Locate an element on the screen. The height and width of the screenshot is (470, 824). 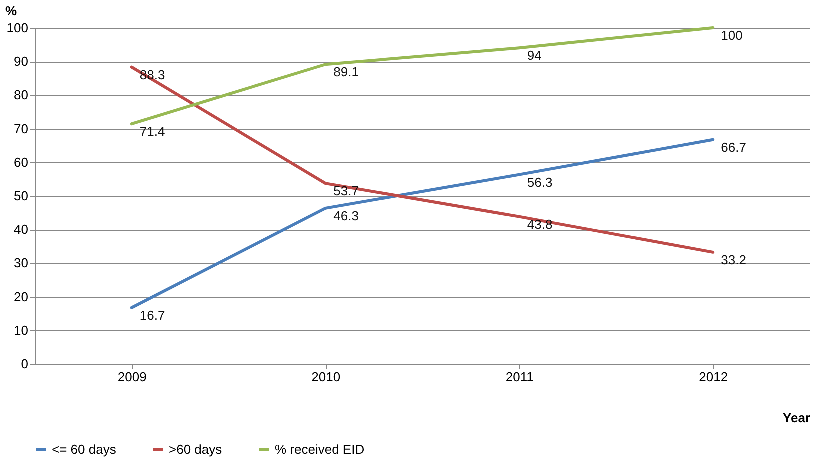
data-label: 33.2 is located at coordinates (733, 260).